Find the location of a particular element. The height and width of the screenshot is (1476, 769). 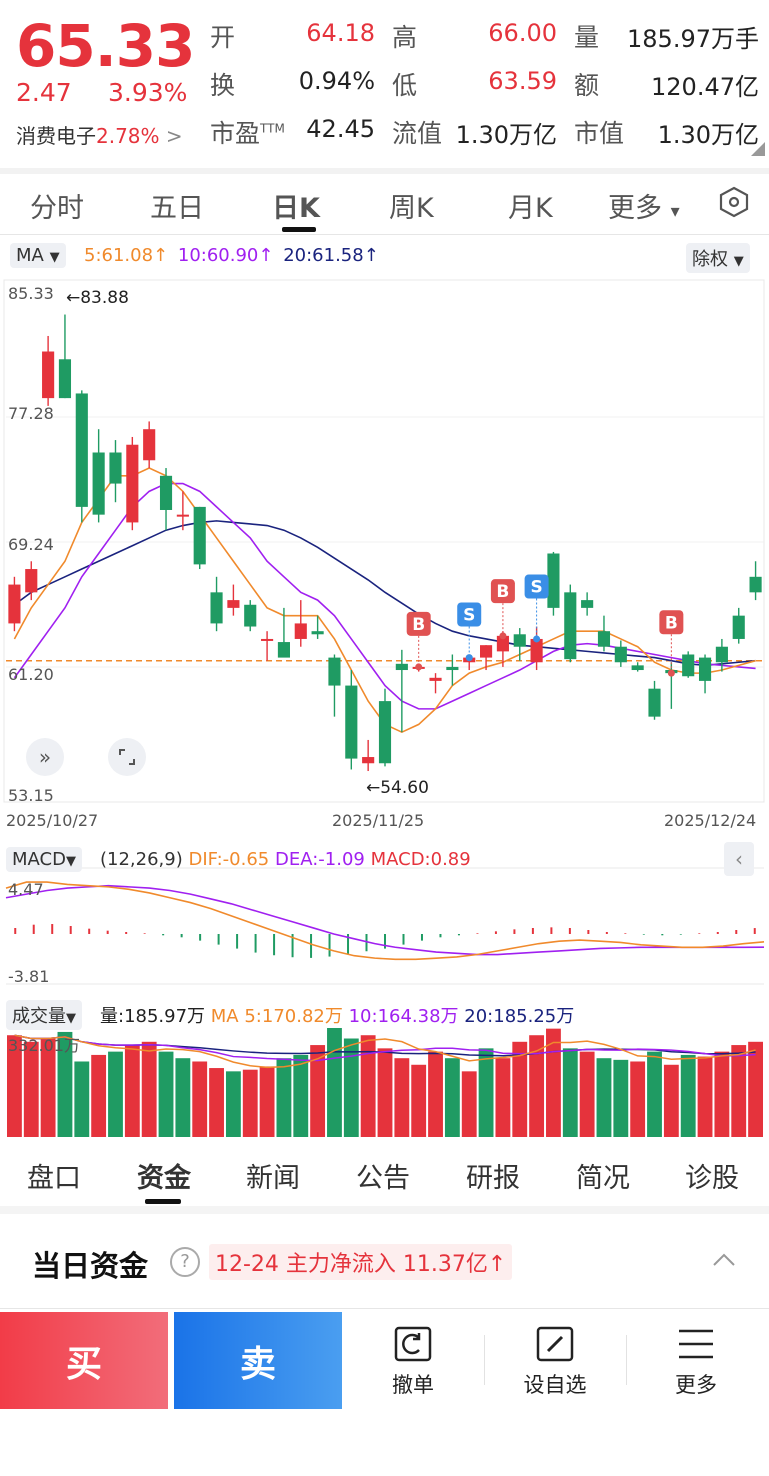

more-menu-button: 更多 is located at coordinates (696, 1362).